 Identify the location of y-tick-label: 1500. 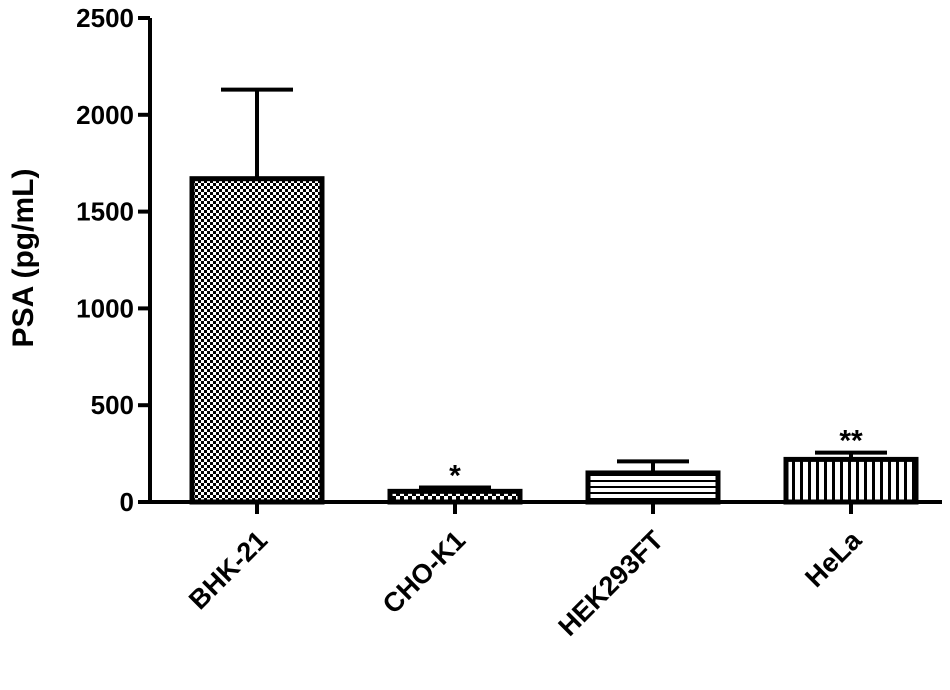
(105, 212).